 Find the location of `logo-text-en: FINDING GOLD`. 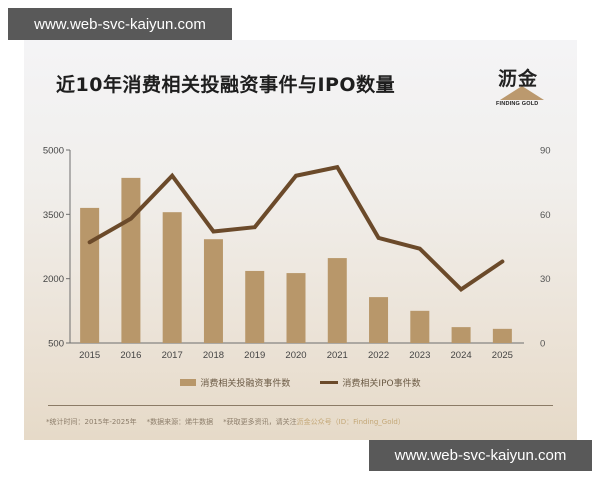

logo-text-en: FINDING GOLD is located at coordinates (517, 104).